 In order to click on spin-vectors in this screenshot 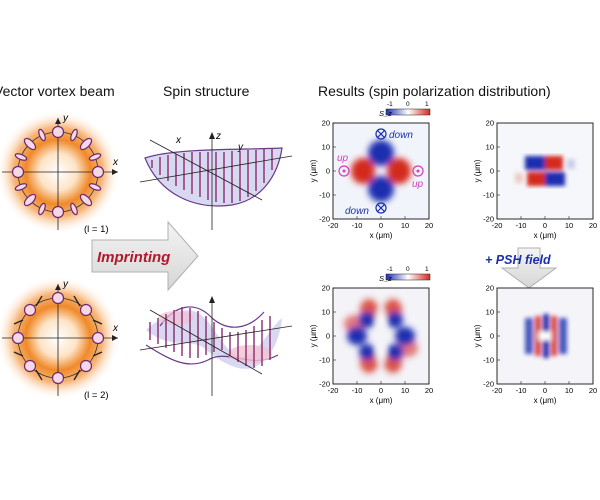, I will do `click(212, 176)`.